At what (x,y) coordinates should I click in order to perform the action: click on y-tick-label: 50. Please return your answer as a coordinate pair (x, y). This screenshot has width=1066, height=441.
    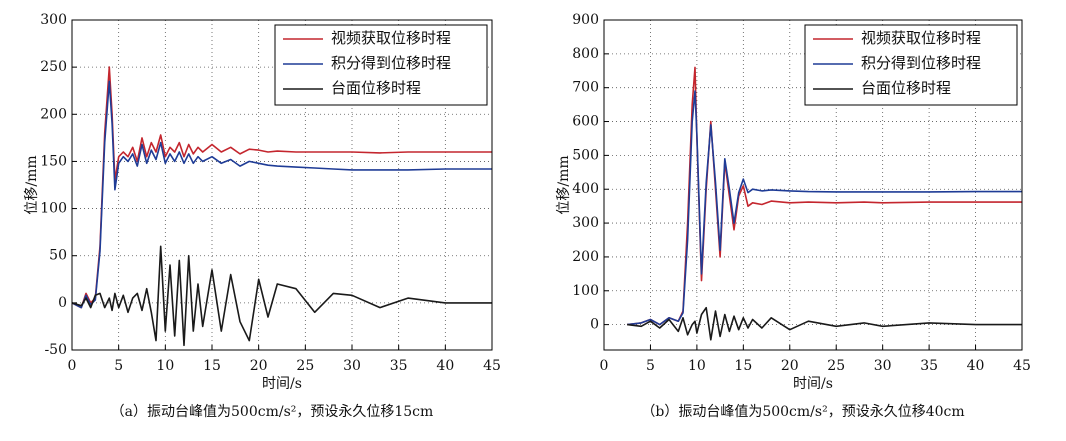
    Looking at the image, I should click on (58, 256).